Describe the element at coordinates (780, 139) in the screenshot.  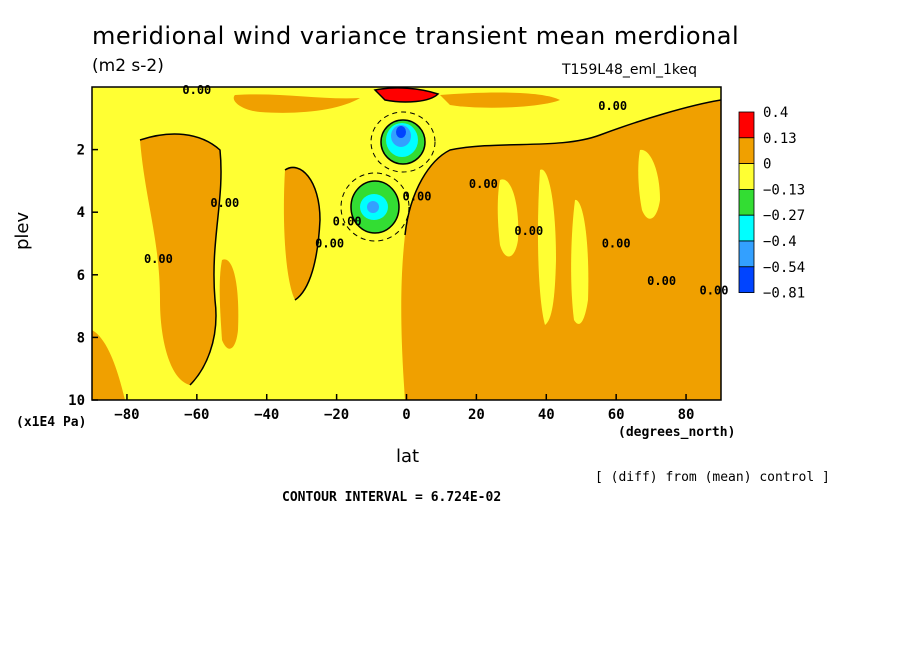
I see `colorbar-label: 0.13` at that location.